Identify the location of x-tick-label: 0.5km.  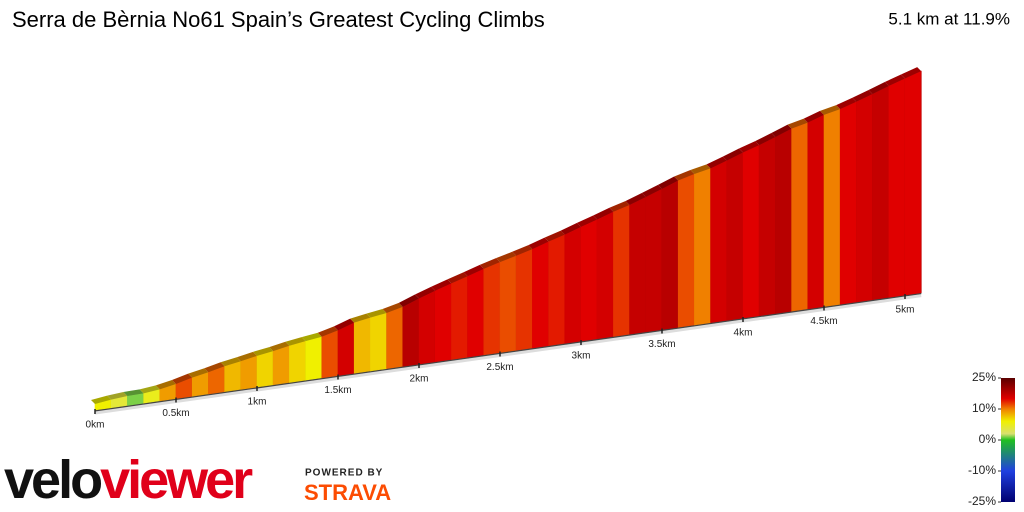
(175, 413).